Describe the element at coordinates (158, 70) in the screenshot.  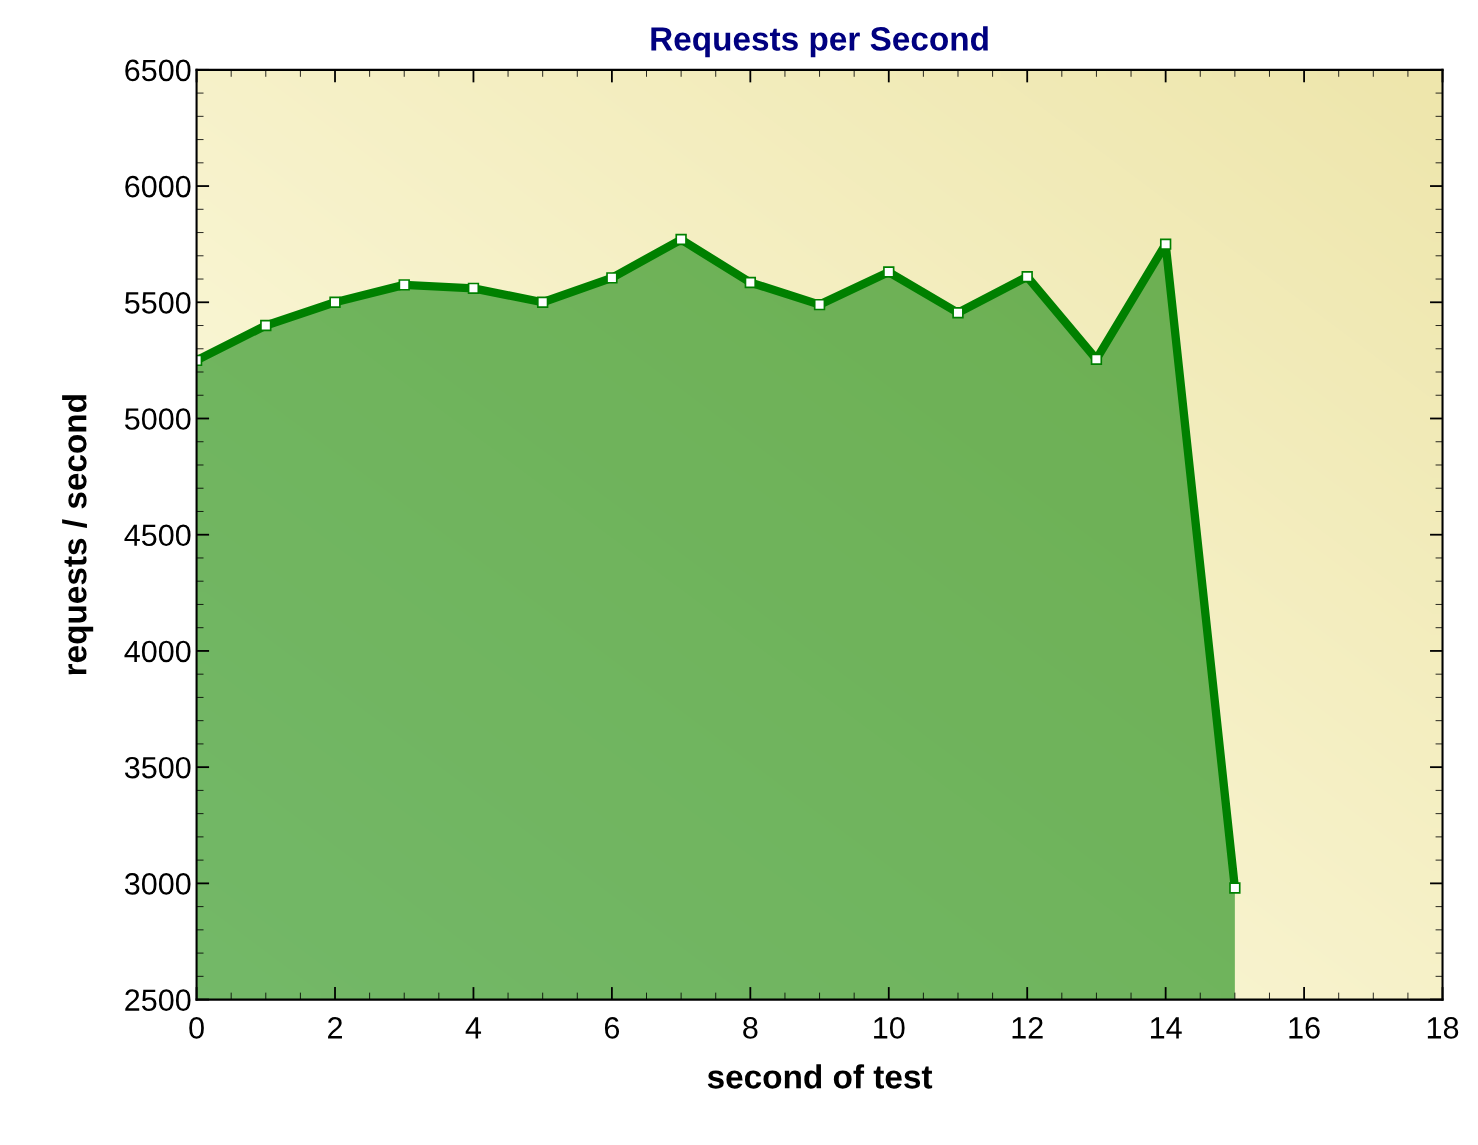
I see `y-tick-label: 6500` at that location.